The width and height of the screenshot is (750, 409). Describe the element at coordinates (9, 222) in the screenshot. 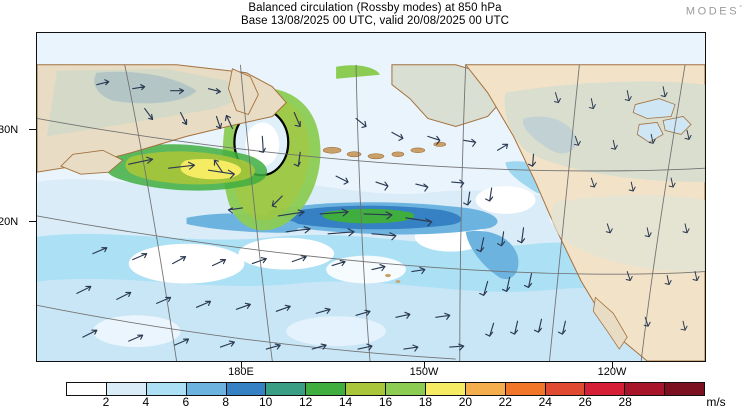

I see `y-axis-label-20n: 20N` at that location.